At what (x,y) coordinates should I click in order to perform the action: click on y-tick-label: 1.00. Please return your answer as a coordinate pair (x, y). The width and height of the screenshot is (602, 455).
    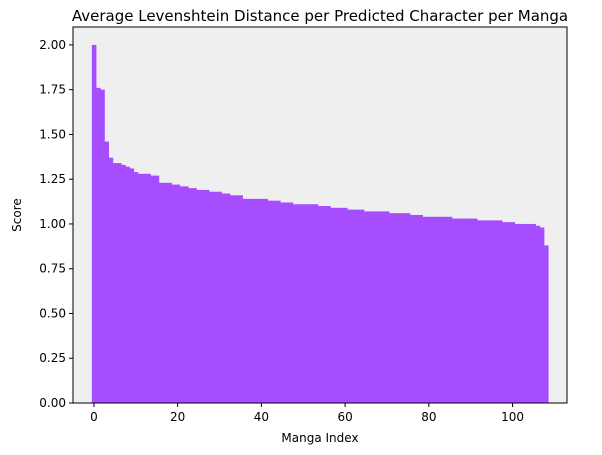
    Looking at the image, I should click on (52, 224).